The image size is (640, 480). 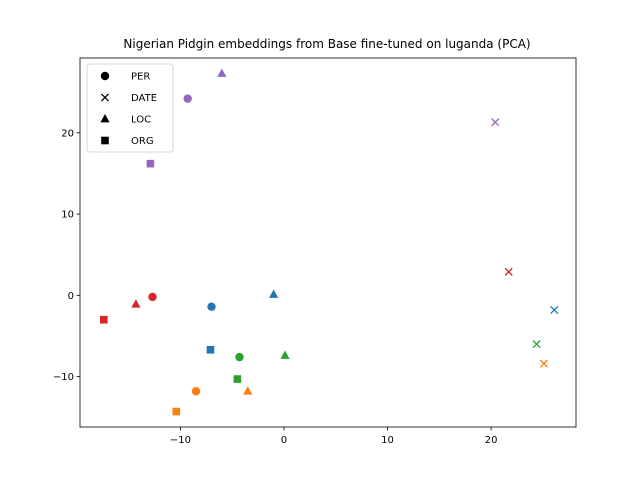 What do you see at coordinates (284, 440) in the screenshot?
I see `x-tick-label: 0` at bounding box center [284, 440].